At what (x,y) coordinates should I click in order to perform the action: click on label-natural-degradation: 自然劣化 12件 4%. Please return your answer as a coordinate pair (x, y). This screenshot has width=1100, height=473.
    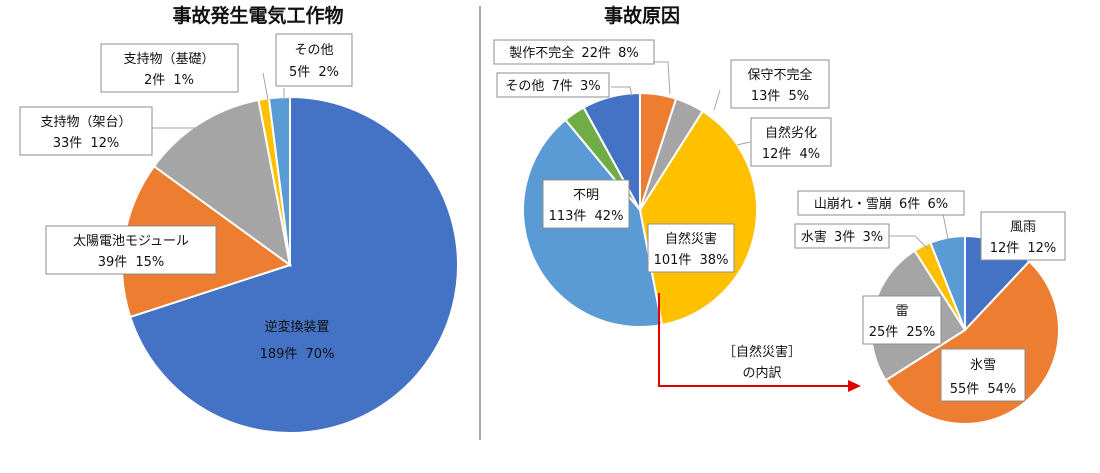
    Looking at the image, I should click on (791, 142).